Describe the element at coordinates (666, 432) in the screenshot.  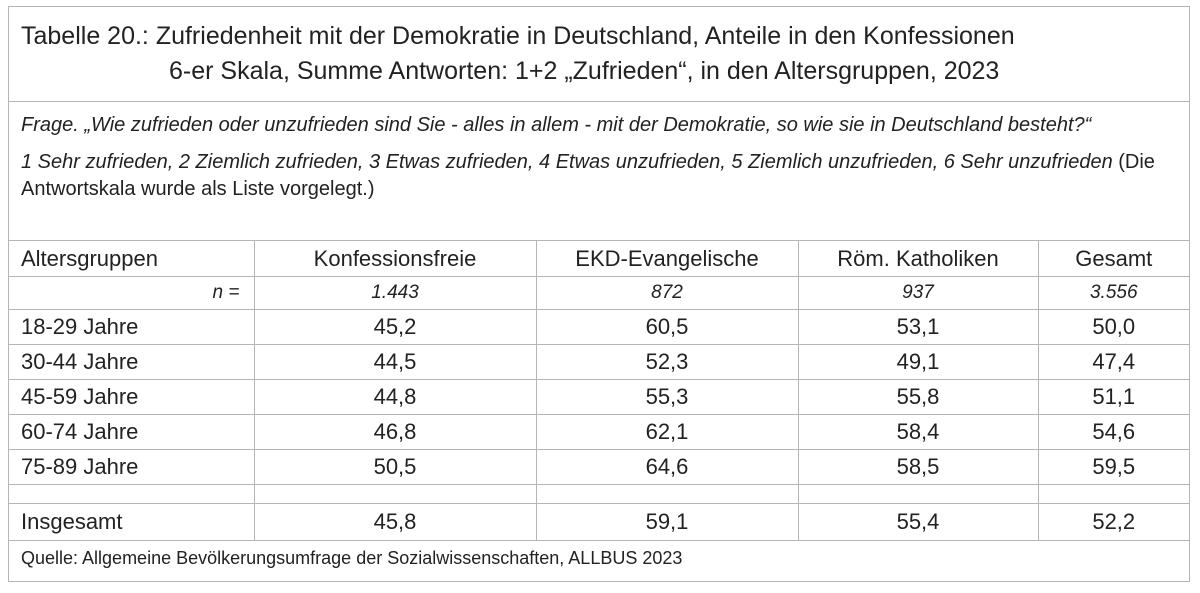
I see `value-cell: 62,1` at that location.